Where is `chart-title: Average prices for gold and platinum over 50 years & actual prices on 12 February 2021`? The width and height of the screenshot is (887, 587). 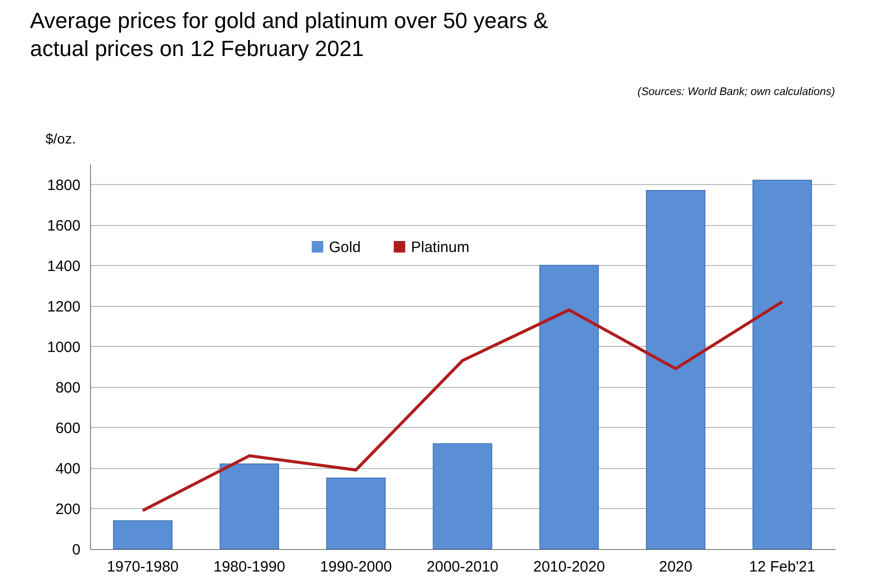 chart-title: Average prices for gold and platinum over 50 years & actual prices on 12 February 2021 is located at coordinates (289, 34).